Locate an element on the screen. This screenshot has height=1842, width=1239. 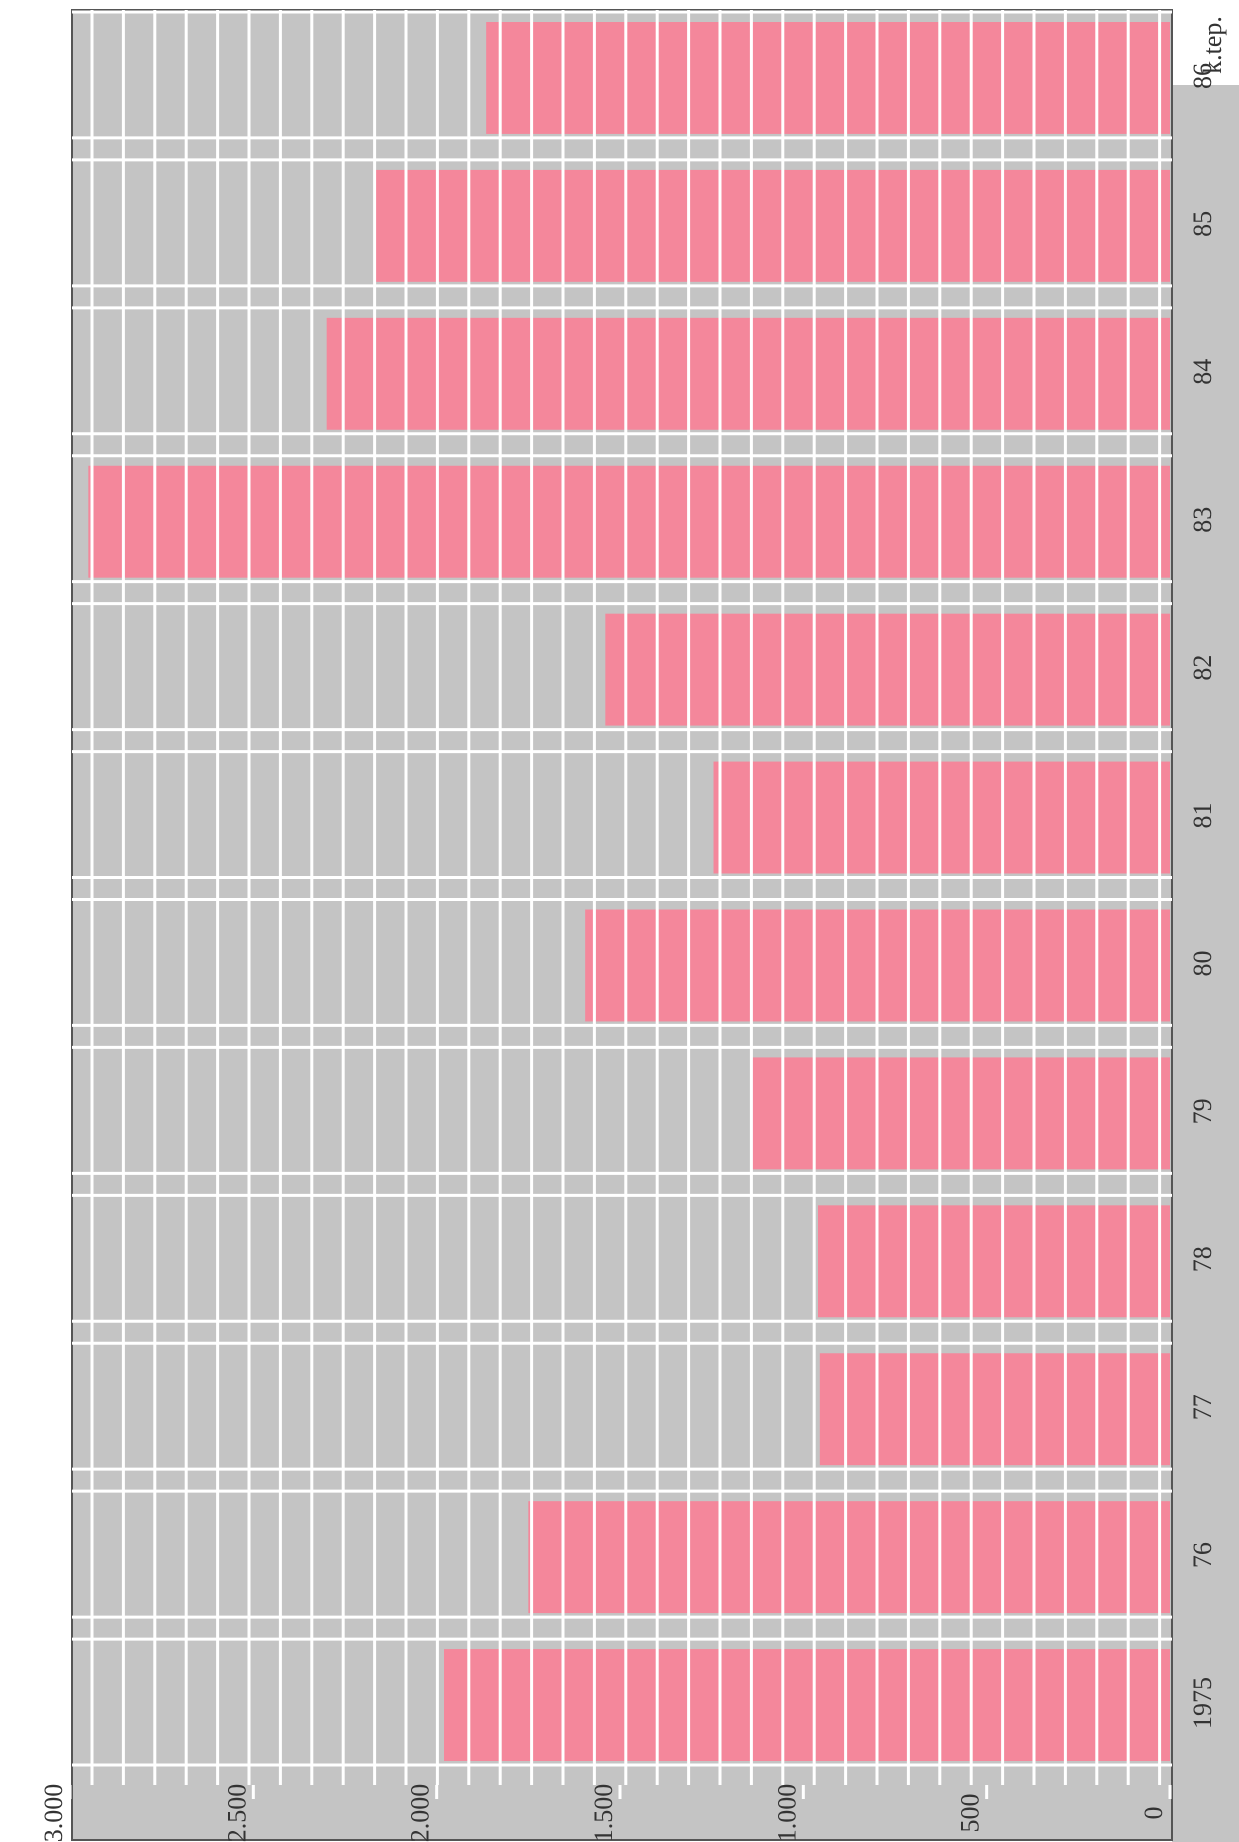
x-tick-label: 2.000 is located at coordinates (420, 1813).